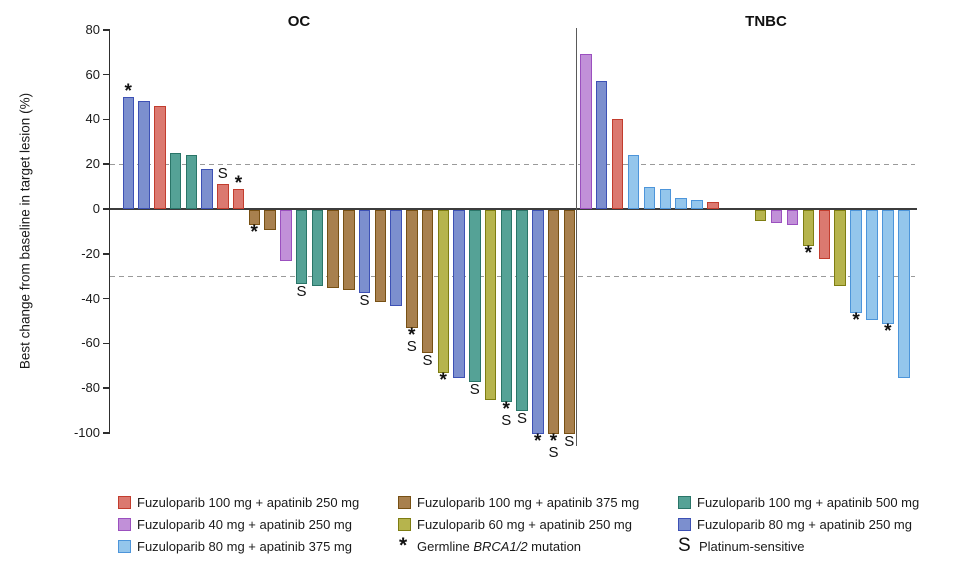  What do you see at coordinates (528, 502) in the screenshot?
I see `legend-label: Fuzuloparib 100 mg + apatinib 375 mg` at bounding box center [528, 502].